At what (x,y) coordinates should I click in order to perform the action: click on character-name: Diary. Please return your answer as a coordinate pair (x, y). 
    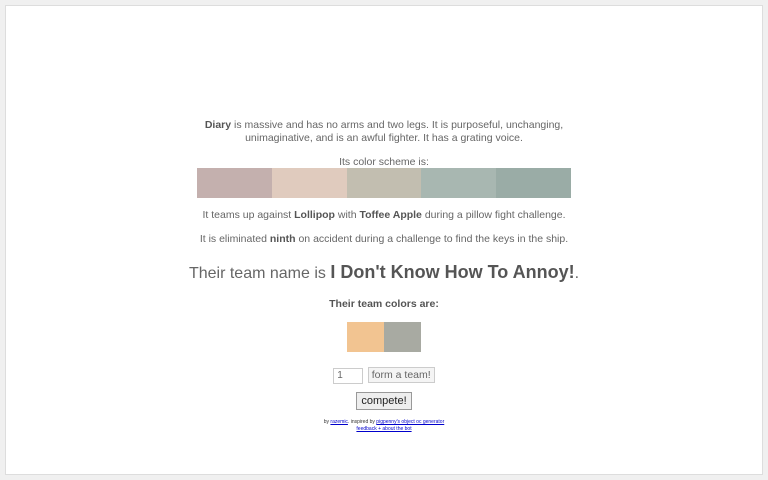
    Looking at the image, I should click on (218, 125).